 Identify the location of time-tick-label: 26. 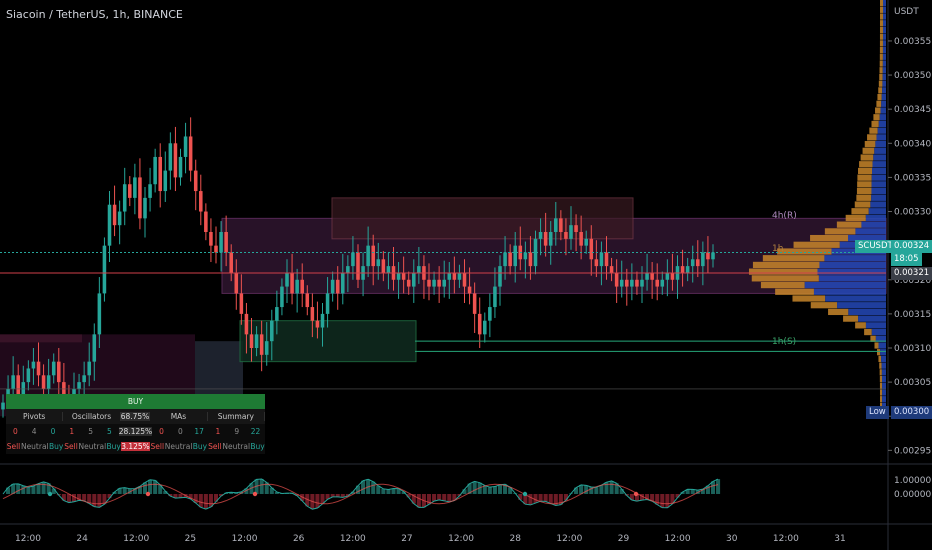
(299, 539).